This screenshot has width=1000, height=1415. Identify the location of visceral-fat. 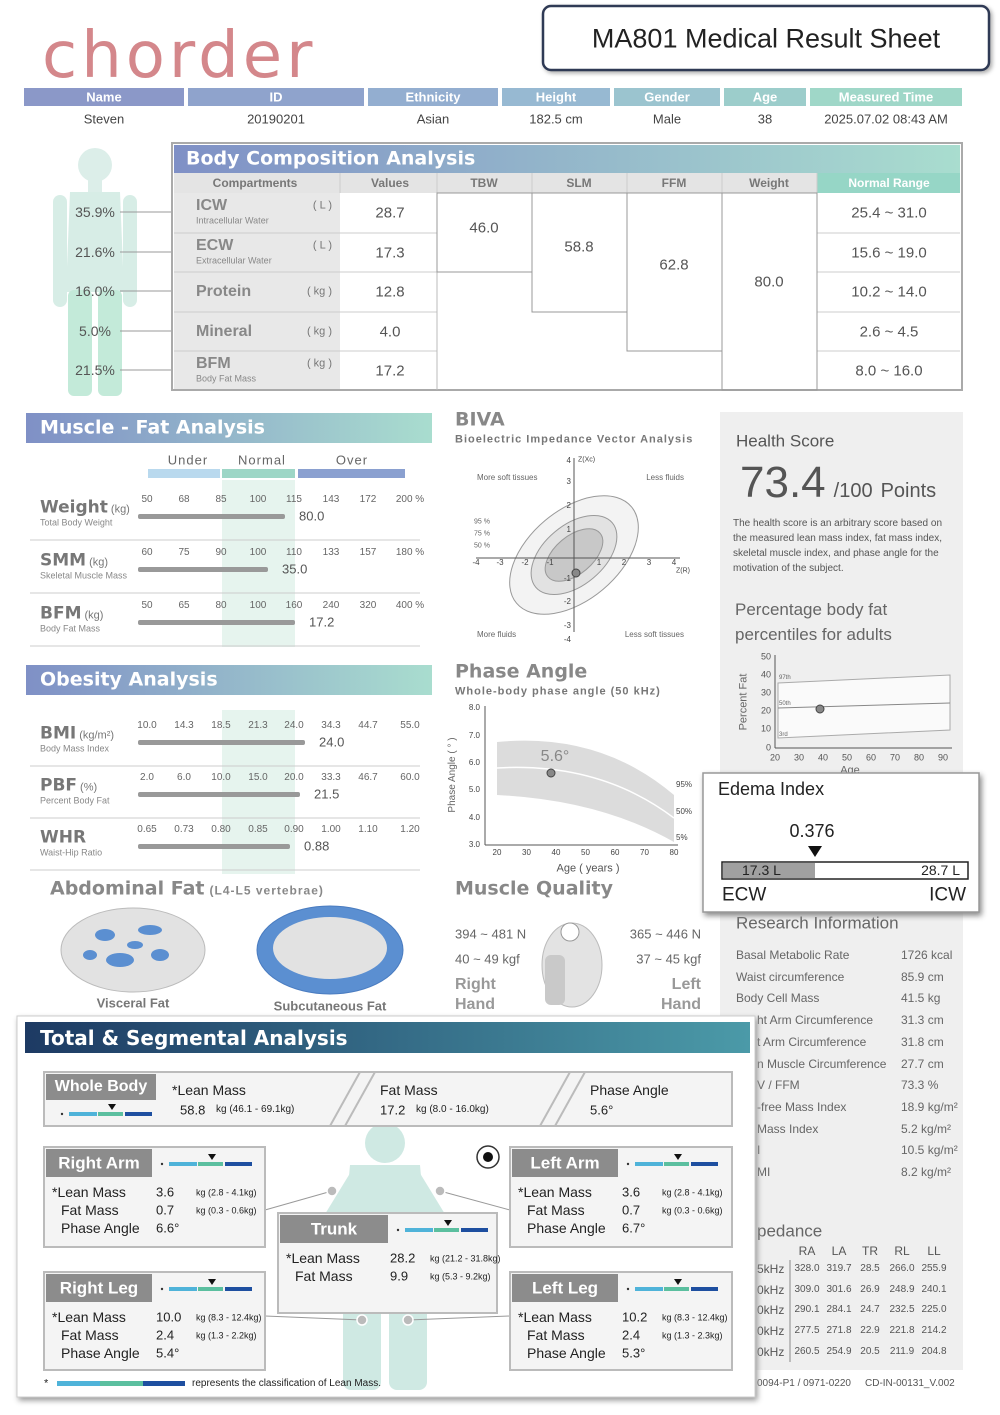
(120, 960).